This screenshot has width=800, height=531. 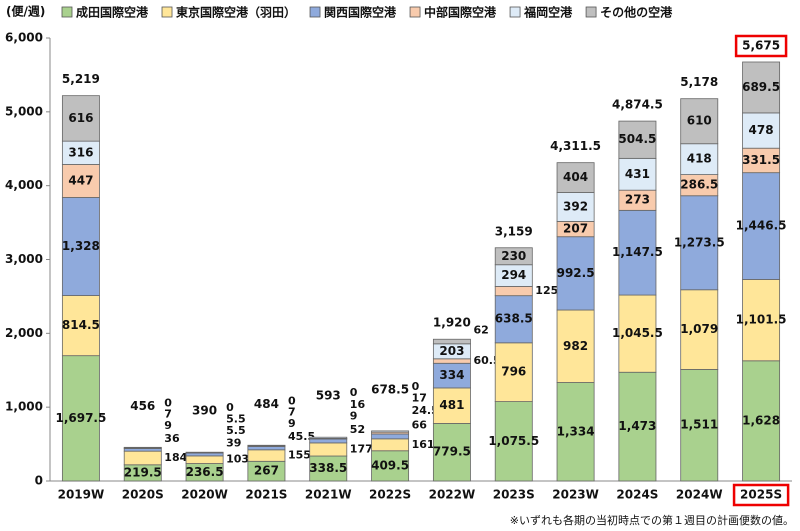 I want to click on y-tick-label: 3,000, so click(x=24, y=259).